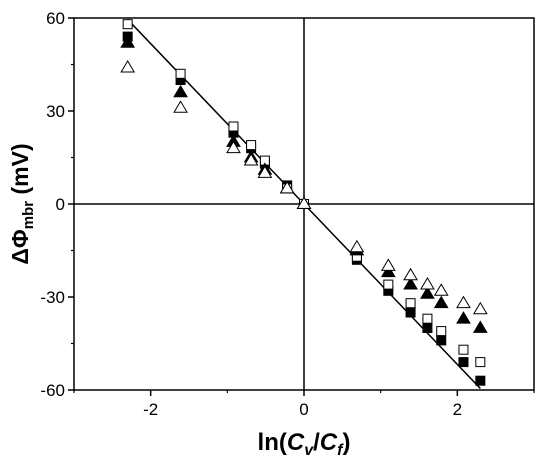 This screenshot has height=472, width=550. I want to click on x-axis-title-var2: C, so click(329, 442).